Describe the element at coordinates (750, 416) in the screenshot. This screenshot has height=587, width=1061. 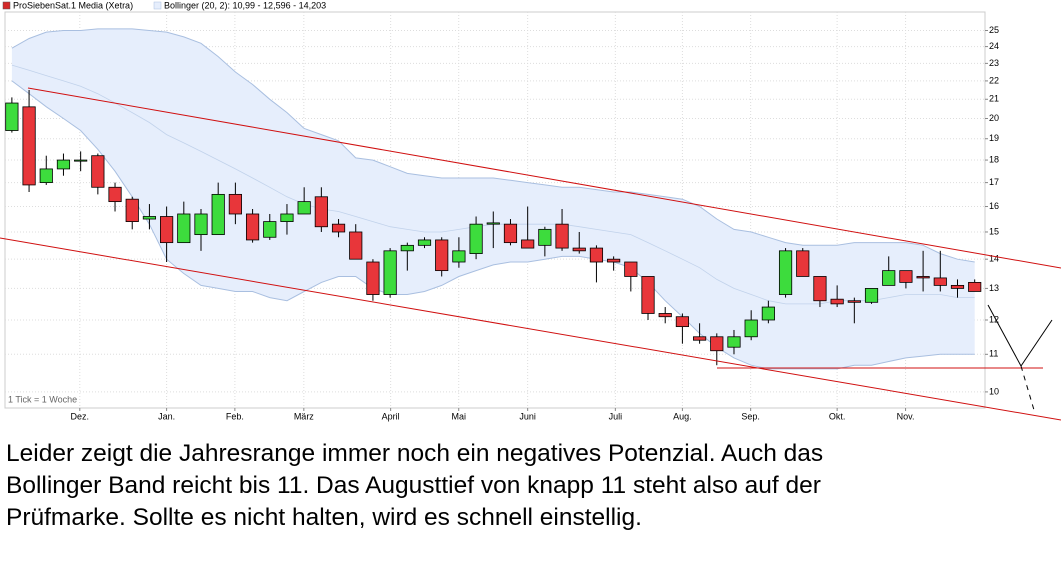
I see `x-tick-label: Sep.` at that location.